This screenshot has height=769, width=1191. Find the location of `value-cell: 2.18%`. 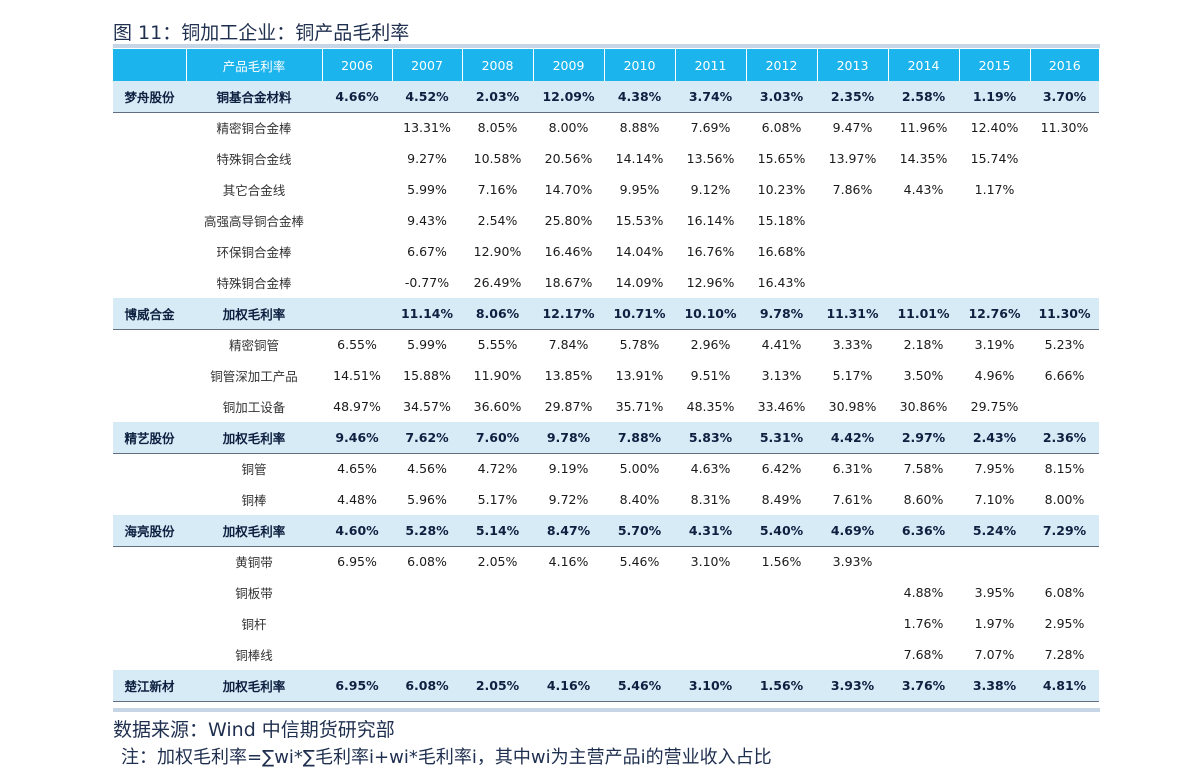

value-cell: 2.18% is located at coordinates (923, 345).